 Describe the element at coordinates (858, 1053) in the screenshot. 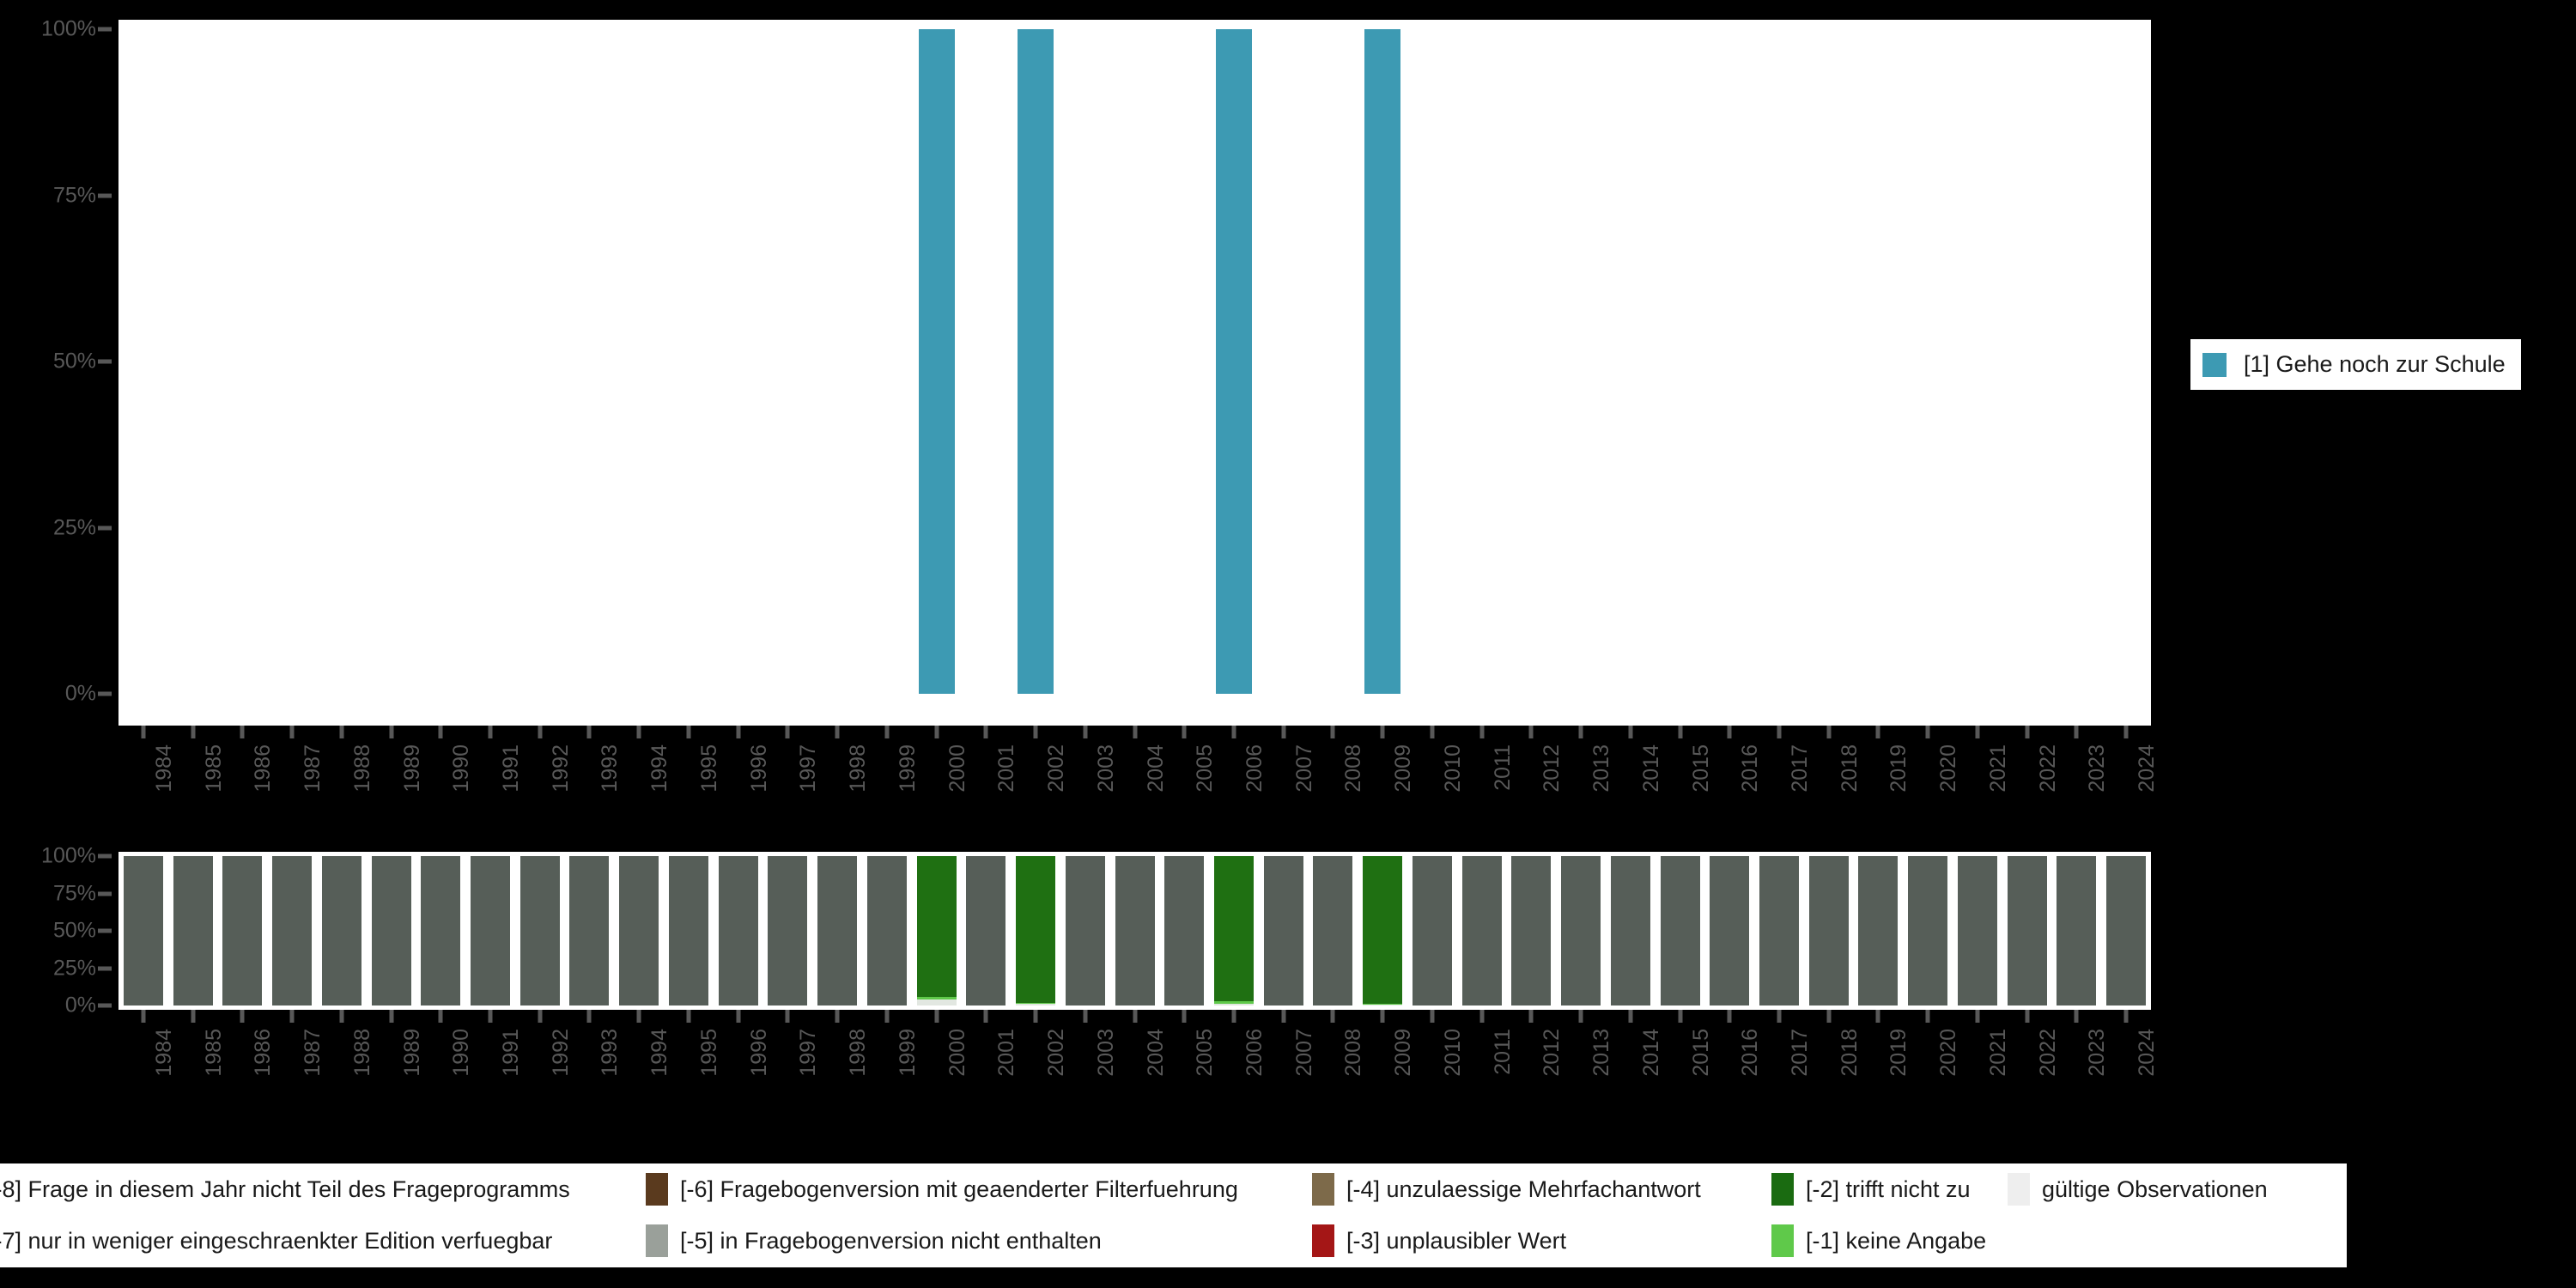

I see `meta-x-axis-tick-label: 1998` at that location.